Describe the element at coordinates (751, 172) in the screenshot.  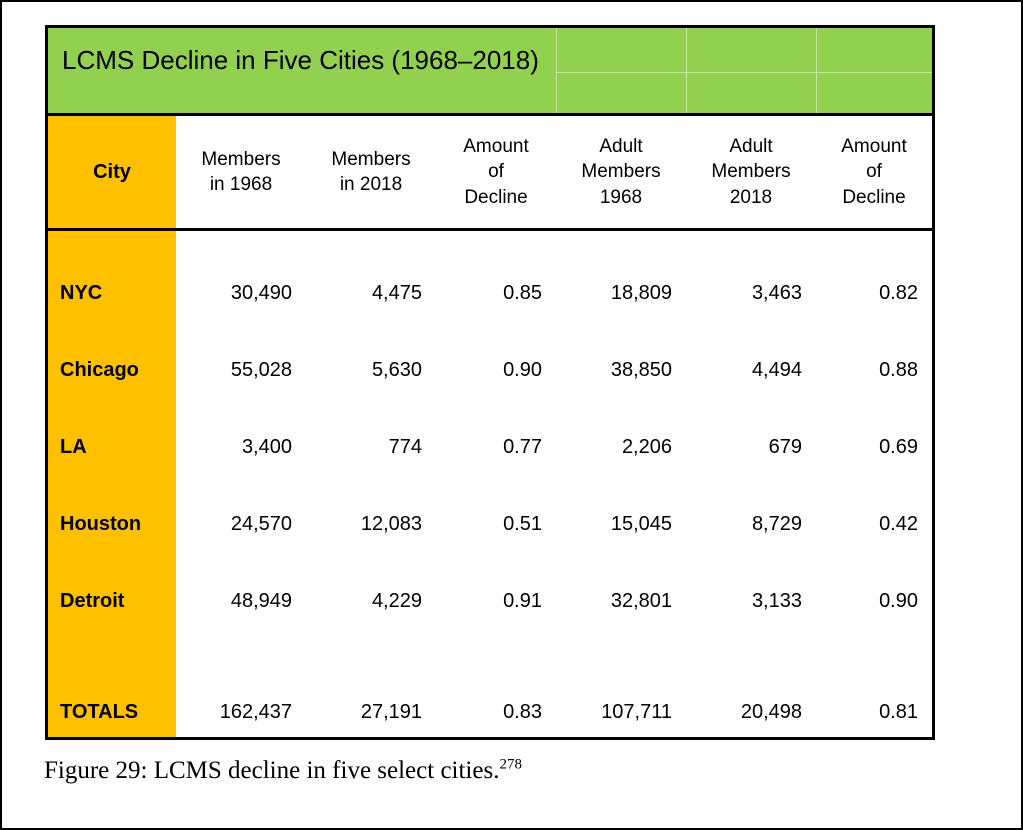
I see `header-adult-members-2018: Adult Members 2018` at that location.